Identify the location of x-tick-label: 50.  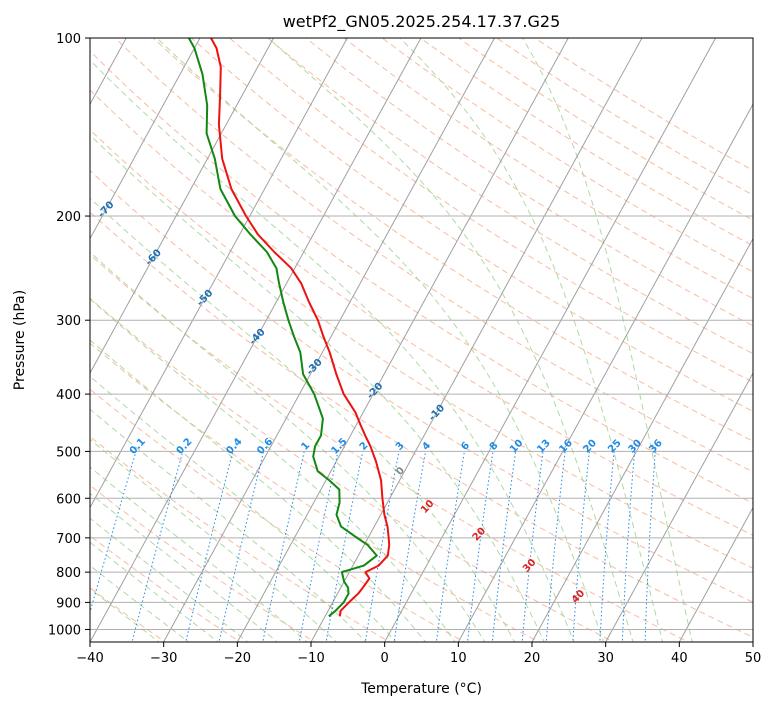
(753, 658).